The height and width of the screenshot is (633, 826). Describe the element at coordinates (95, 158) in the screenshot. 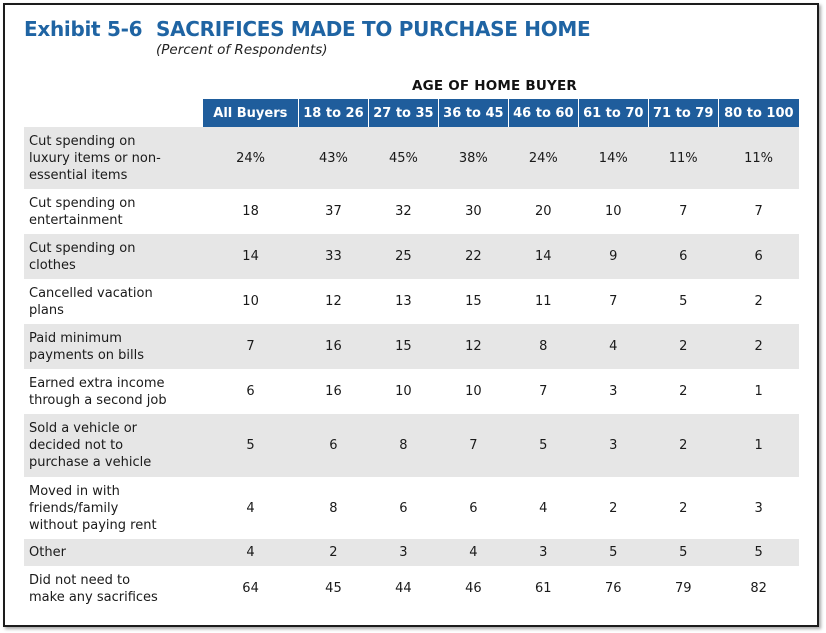

I see `row-label-line: luxury items or non-` at that location.